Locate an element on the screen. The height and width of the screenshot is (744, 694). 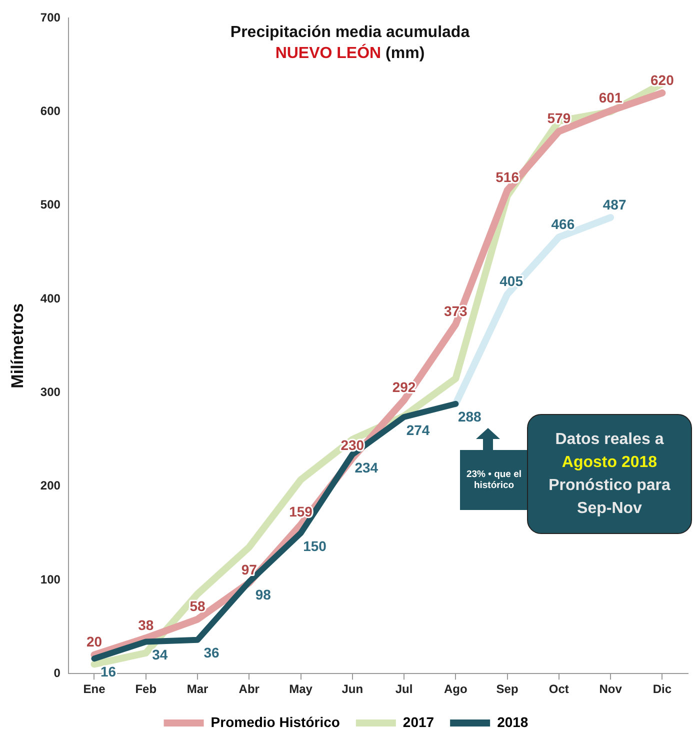
x-tick-label: Feb is located at coordinates (146, 689).